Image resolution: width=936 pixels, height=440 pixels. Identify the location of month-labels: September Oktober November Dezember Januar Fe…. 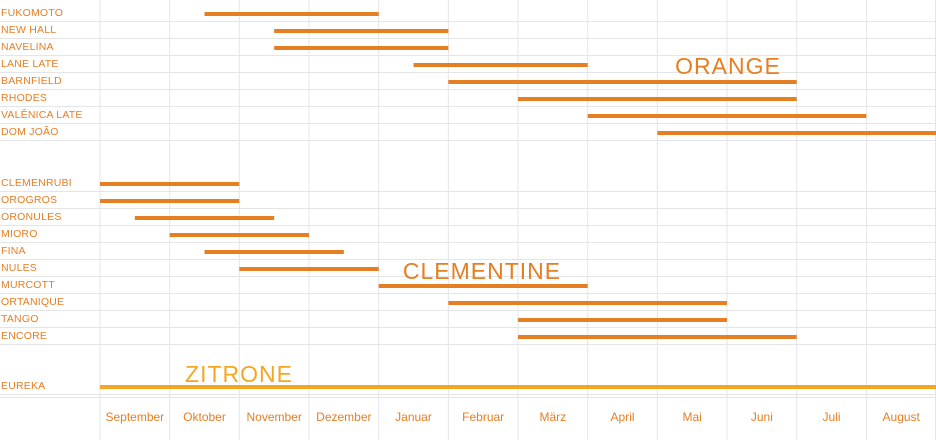
(512, 417).